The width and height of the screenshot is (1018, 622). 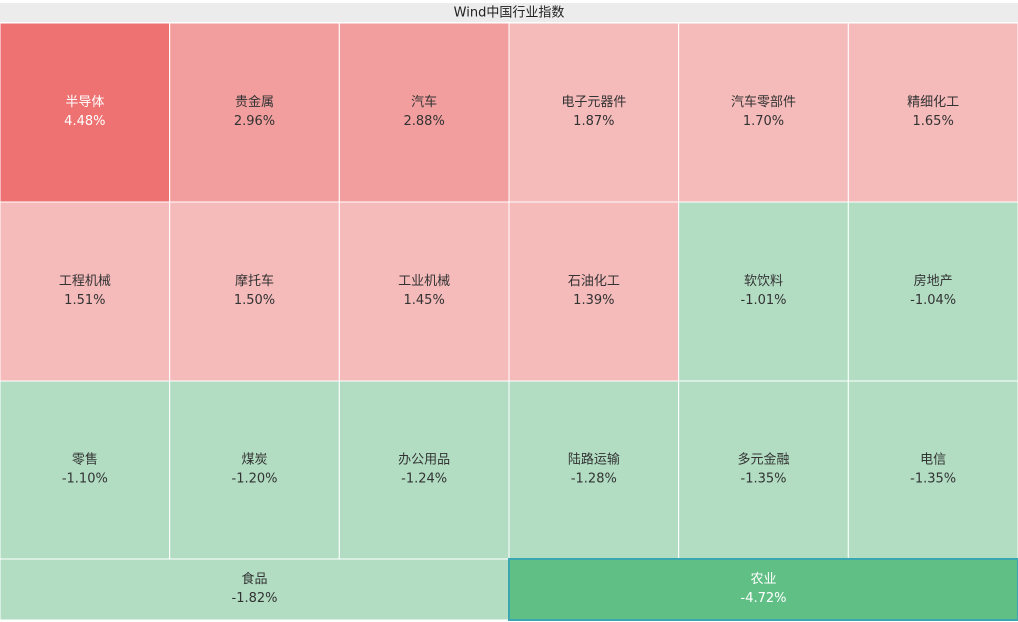 What do you see at coordinates (424, 479) in the screenshot?
I see `cell-value: -1.24%` at bounding box center [424, 479].